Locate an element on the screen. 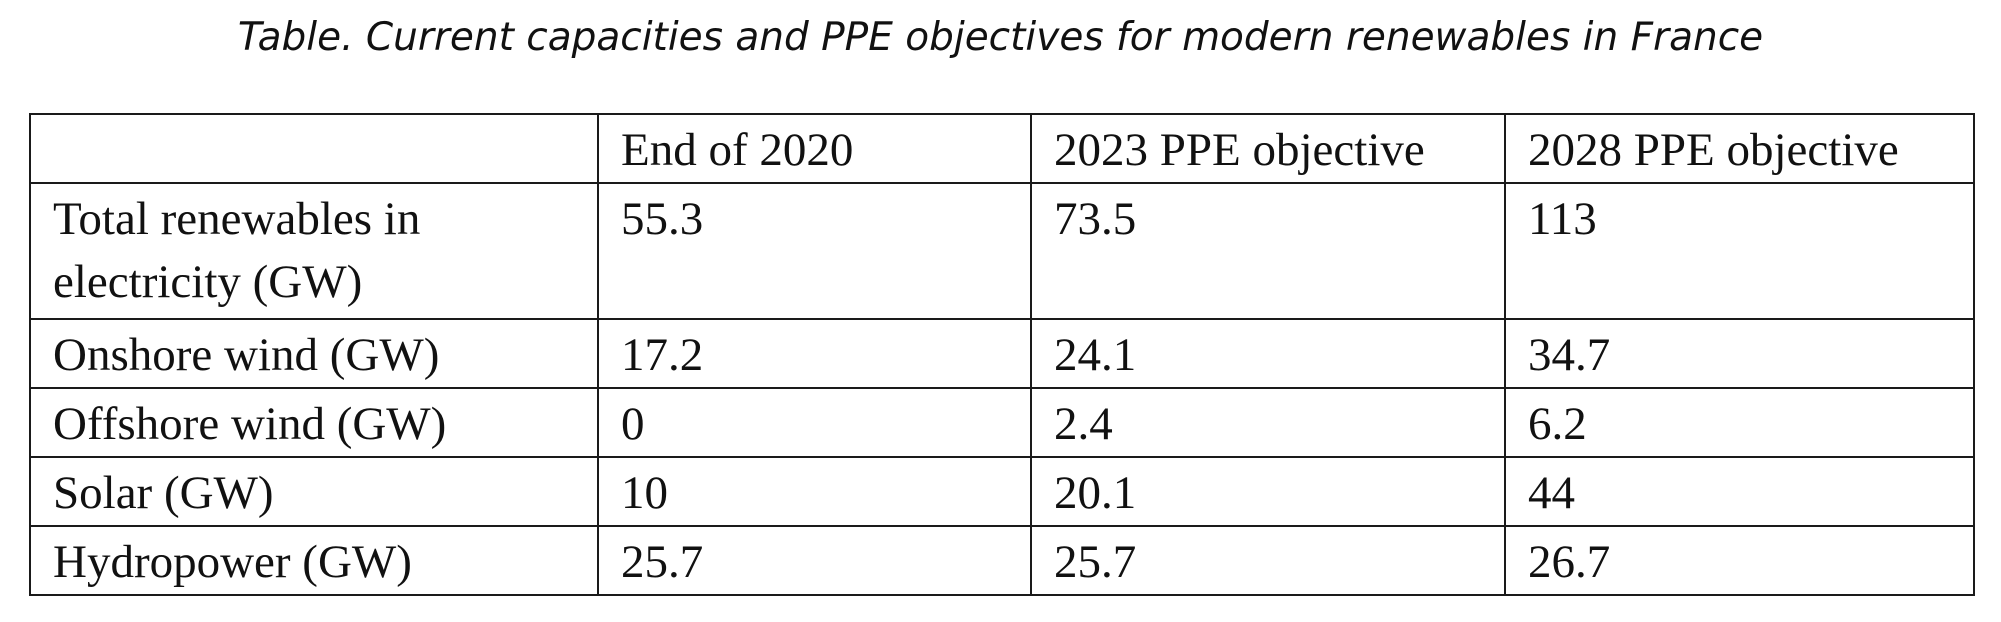 The width and height of the screenshot is (2001, 622). table-cell: 113 is located at coordinates (1739, 251).